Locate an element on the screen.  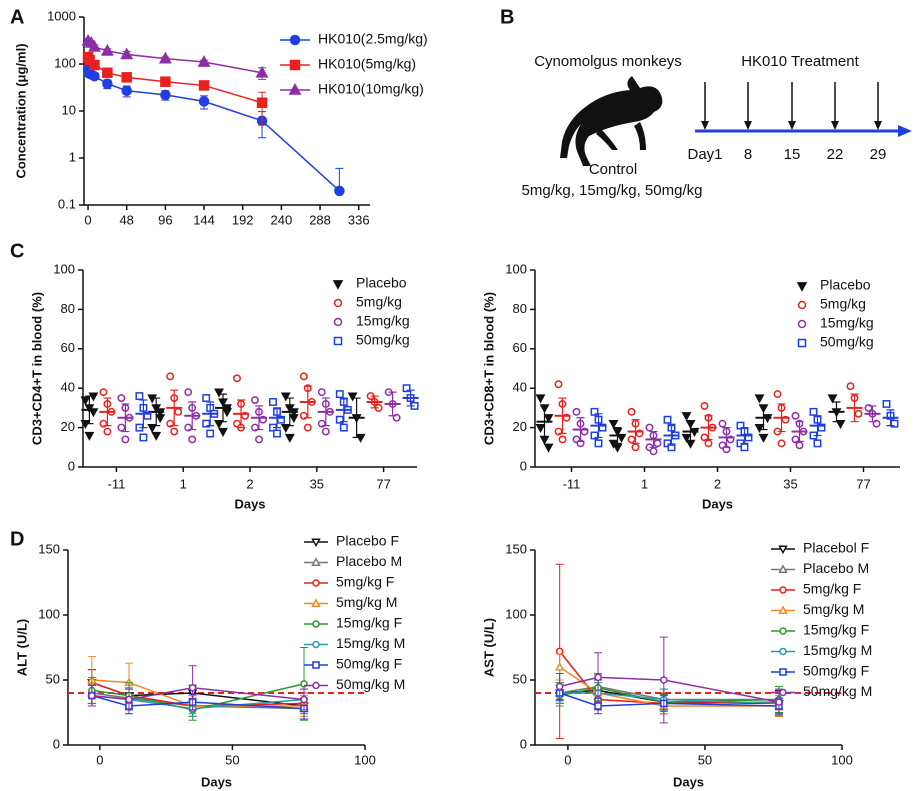
y-tick-label: 20 is located at coordinates (68, 426).